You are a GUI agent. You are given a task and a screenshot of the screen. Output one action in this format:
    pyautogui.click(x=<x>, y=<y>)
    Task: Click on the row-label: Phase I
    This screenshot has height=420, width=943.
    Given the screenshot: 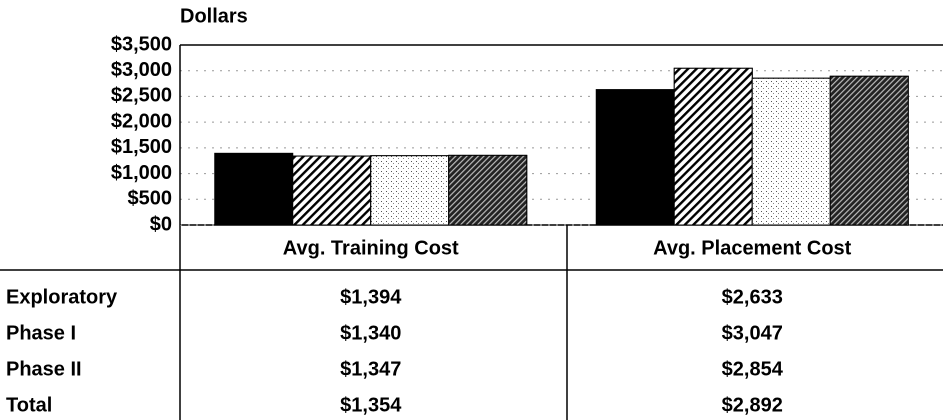 What is the action you would take?
    pyautogui.click(x=41, y=333)
    